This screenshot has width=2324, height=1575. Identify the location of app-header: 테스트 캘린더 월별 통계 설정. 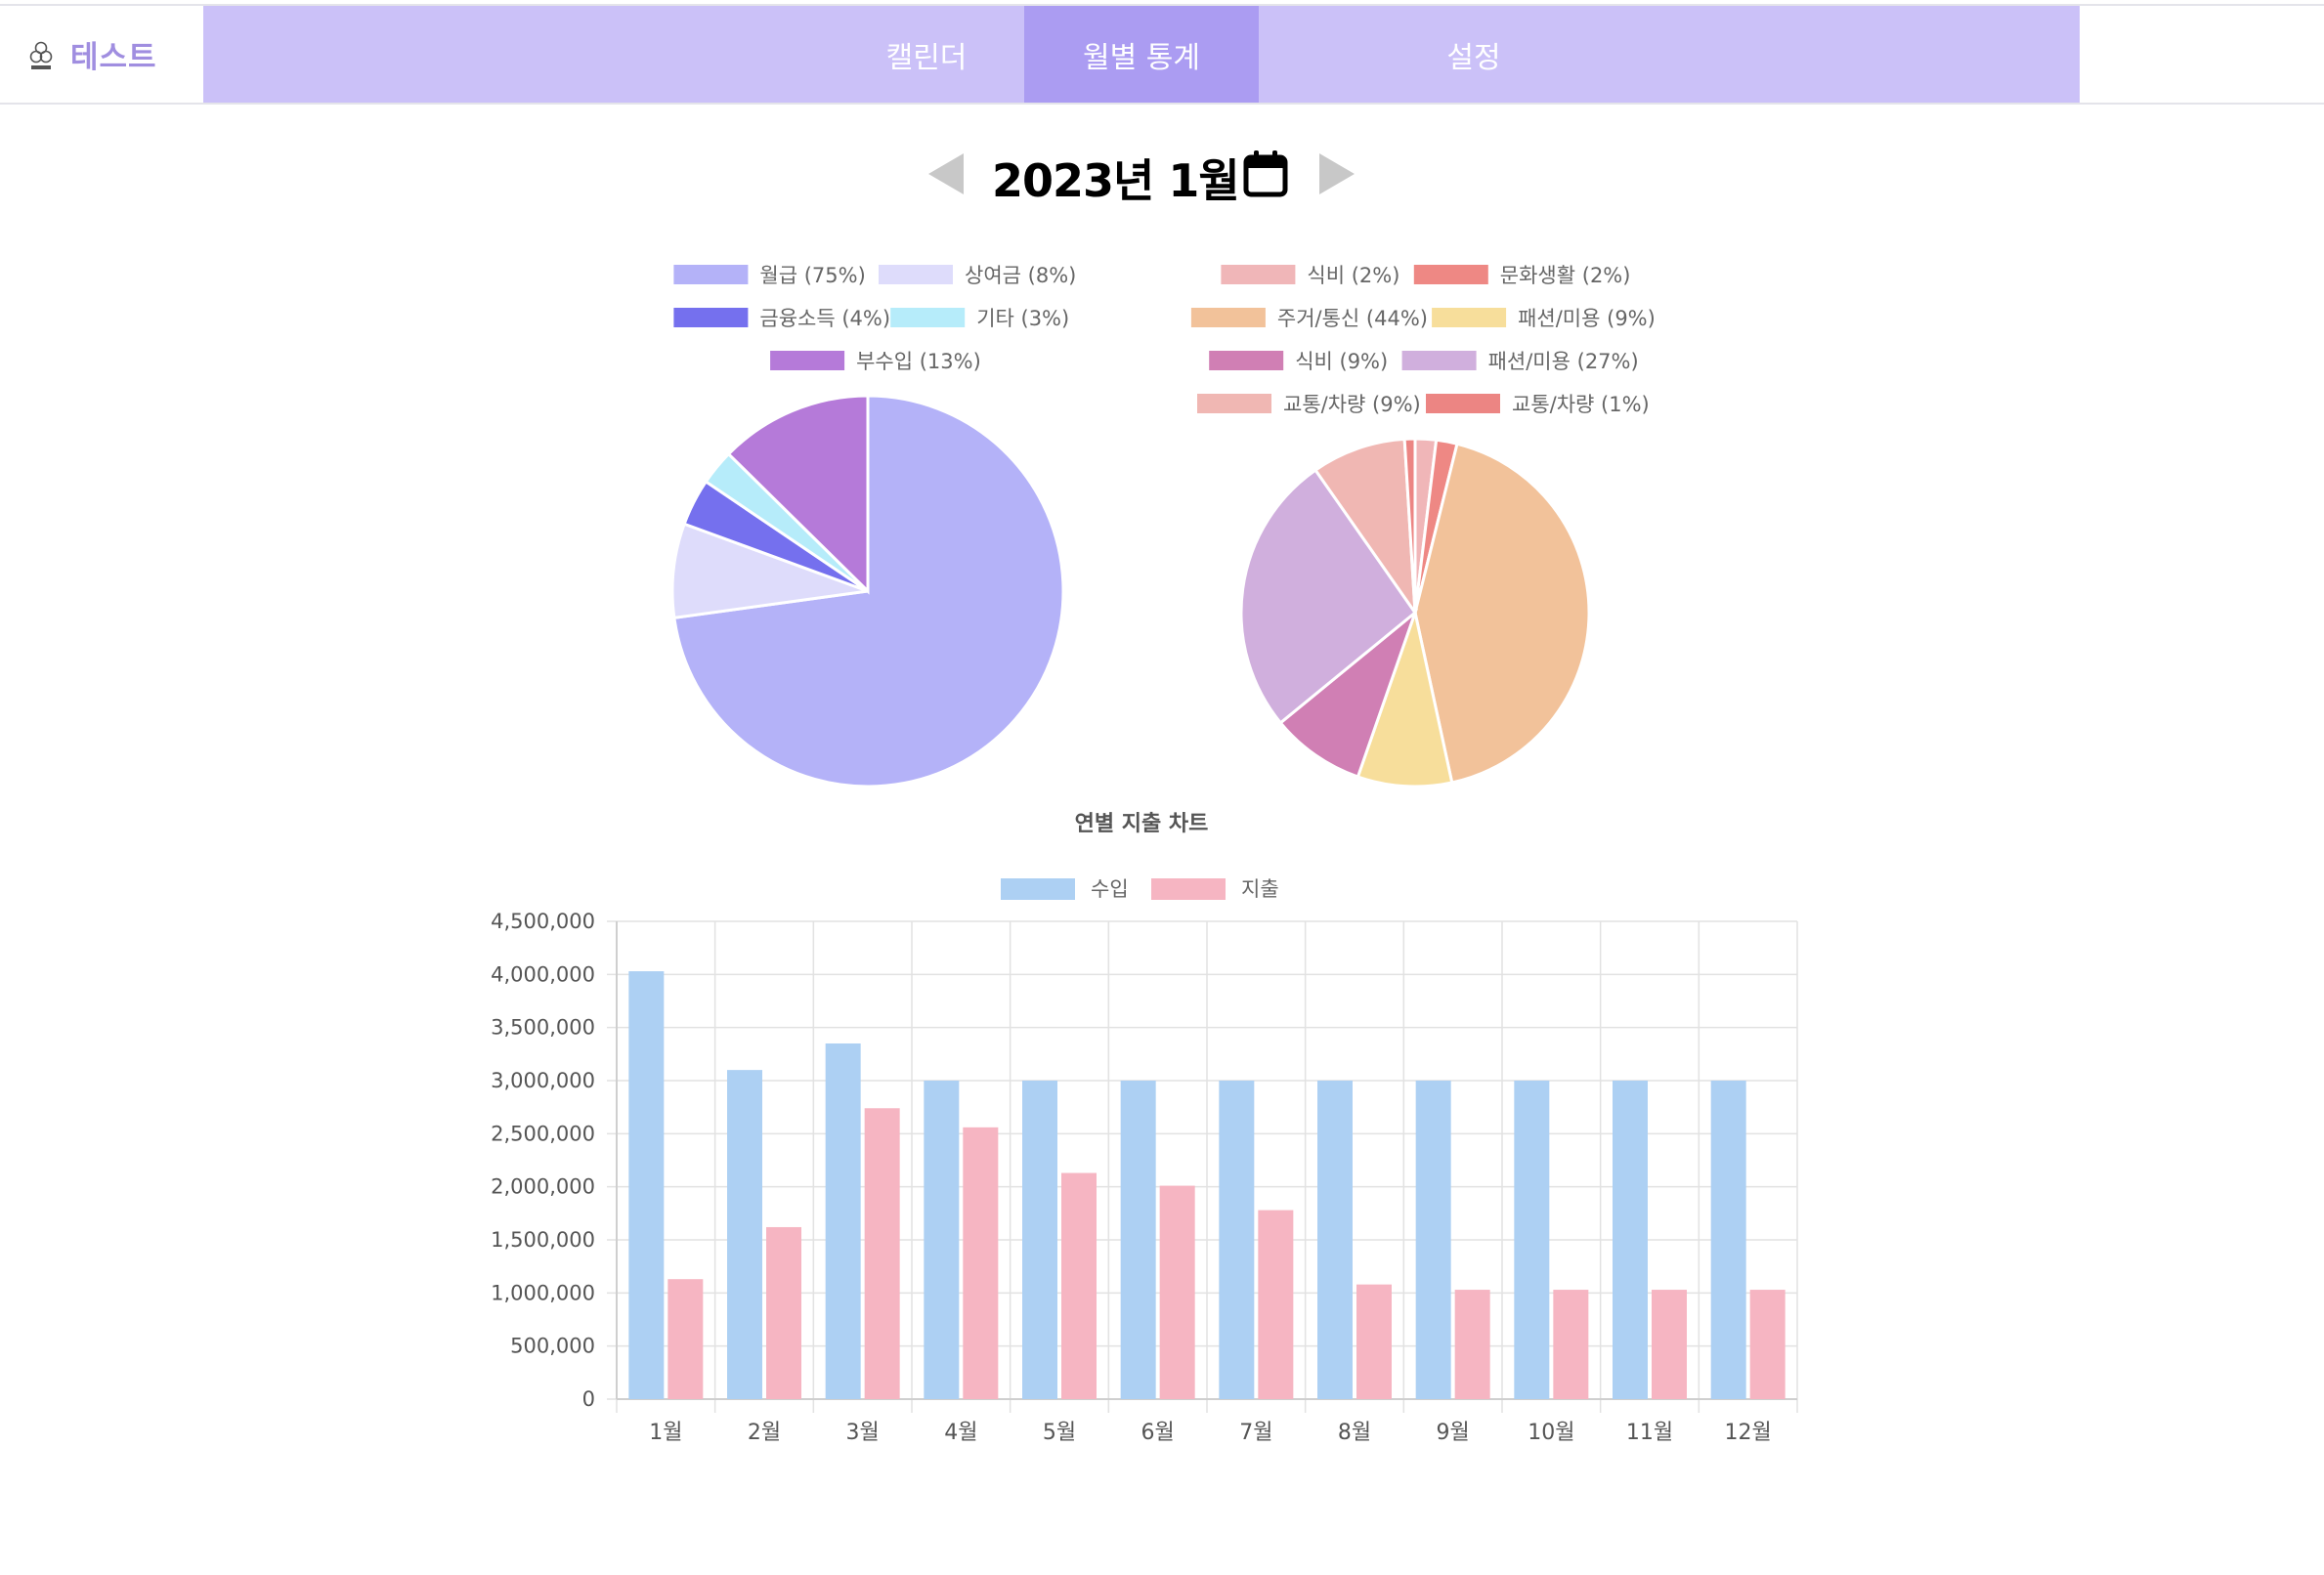
(1162, 54).